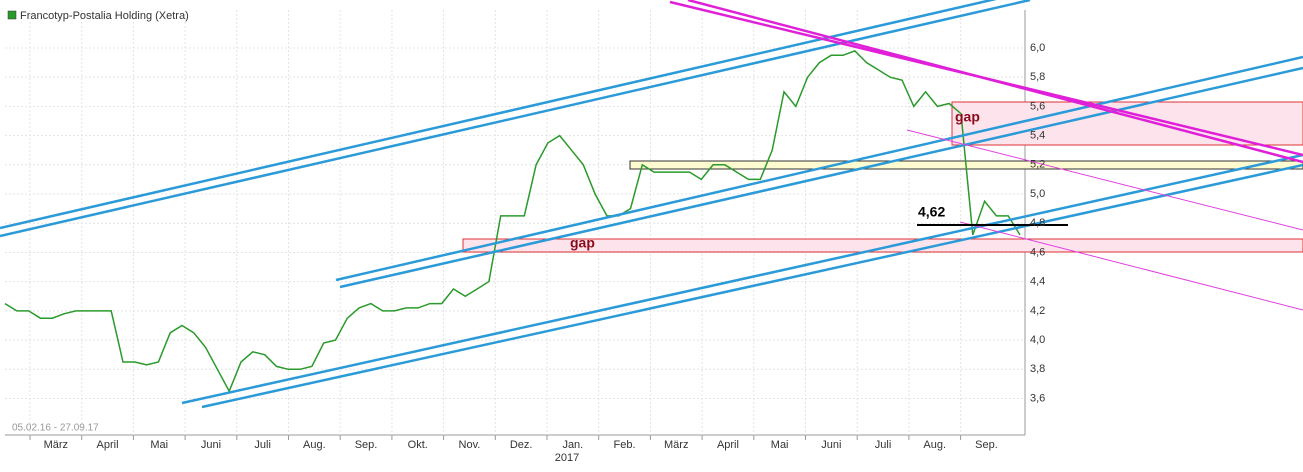 Image resolution: width=1303 pixels, height=472 pixels. Describe the element at coordinates (521, 445) in the screenshot. I see `x-tick-label: Dez.` at that location.